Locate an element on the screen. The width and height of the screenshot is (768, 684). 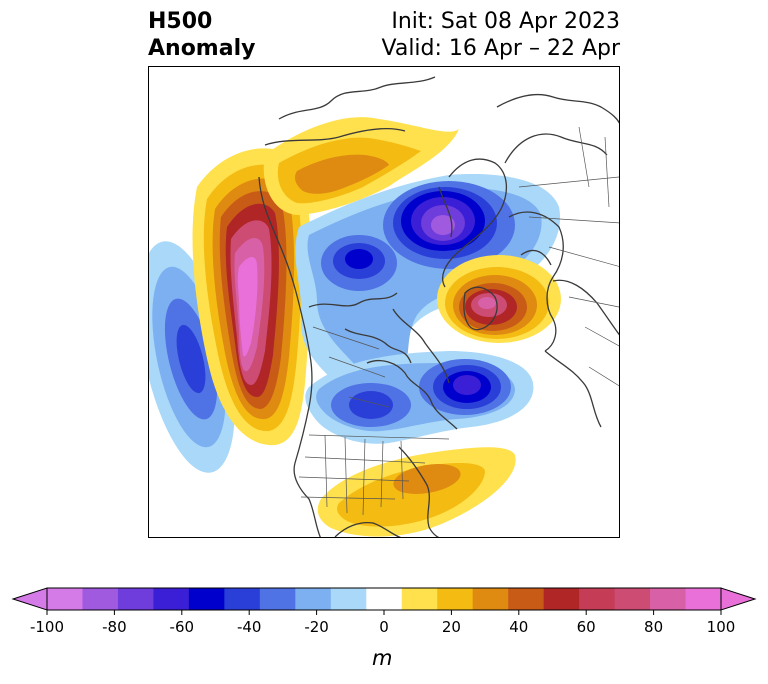
colorbar-segments is located at coordinates (384, 599).